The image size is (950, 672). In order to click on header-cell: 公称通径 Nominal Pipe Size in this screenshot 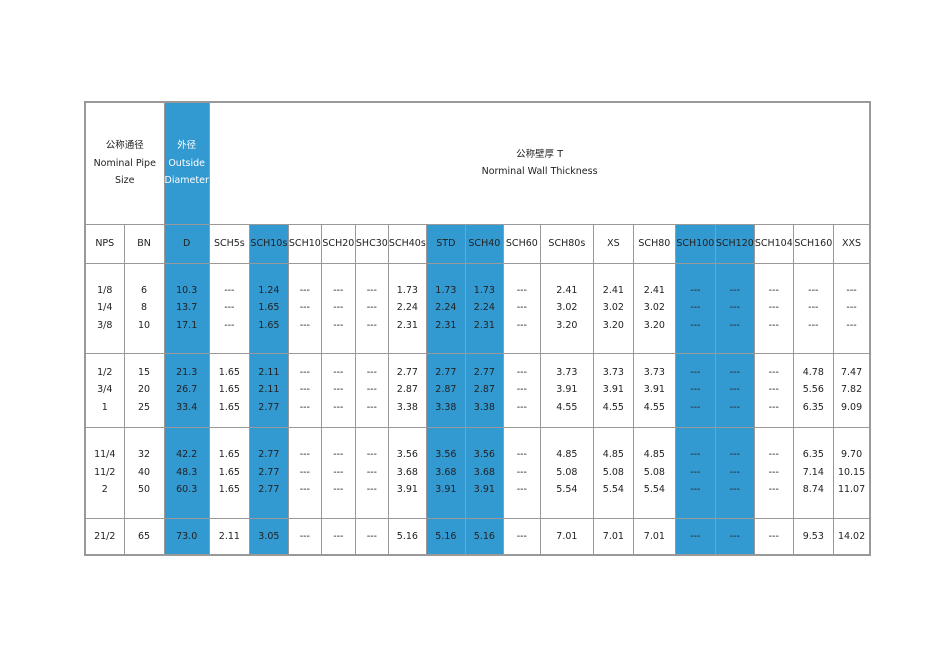, I will do `click(124, 163)`.